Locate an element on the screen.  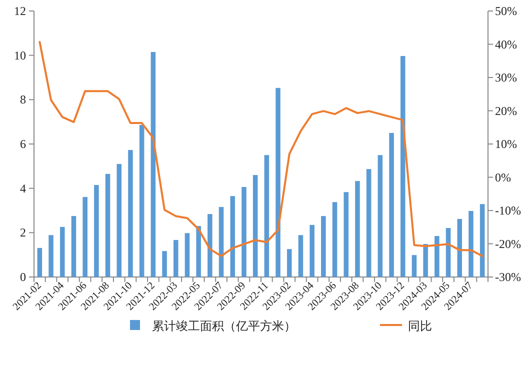
legend-label: 同比 is located at coordinates (420, 326).